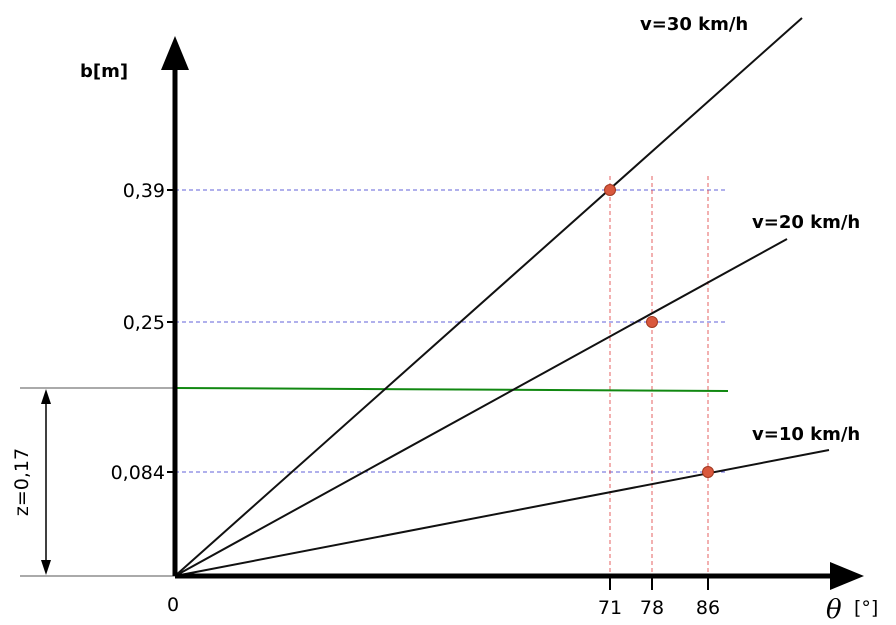  I want to click on y-tick-label: 0,39, so click(144, 191).